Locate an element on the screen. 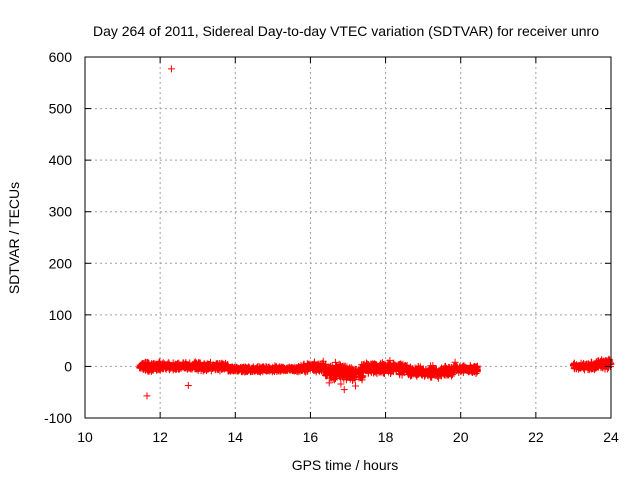  y-tick-label: 400 is located at coordinates (61, 160).